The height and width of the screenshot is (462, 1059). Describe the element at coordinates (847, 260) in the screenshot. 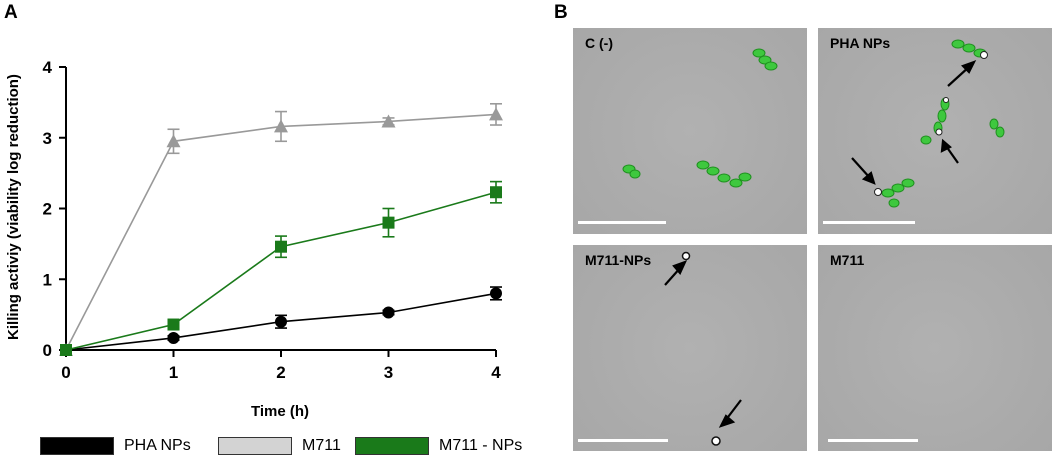

I see `micrograph-label: M711` at that location.